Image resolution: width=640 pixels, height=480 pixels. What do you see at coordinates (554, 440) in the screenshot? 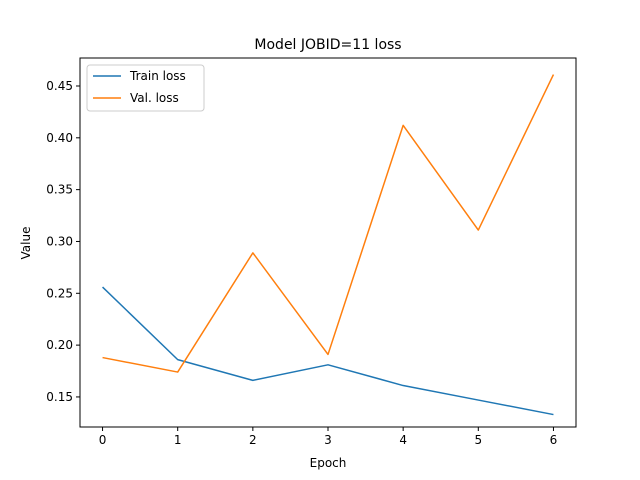
I see `x-tick-label: 6` at bounding box center [554, 440].